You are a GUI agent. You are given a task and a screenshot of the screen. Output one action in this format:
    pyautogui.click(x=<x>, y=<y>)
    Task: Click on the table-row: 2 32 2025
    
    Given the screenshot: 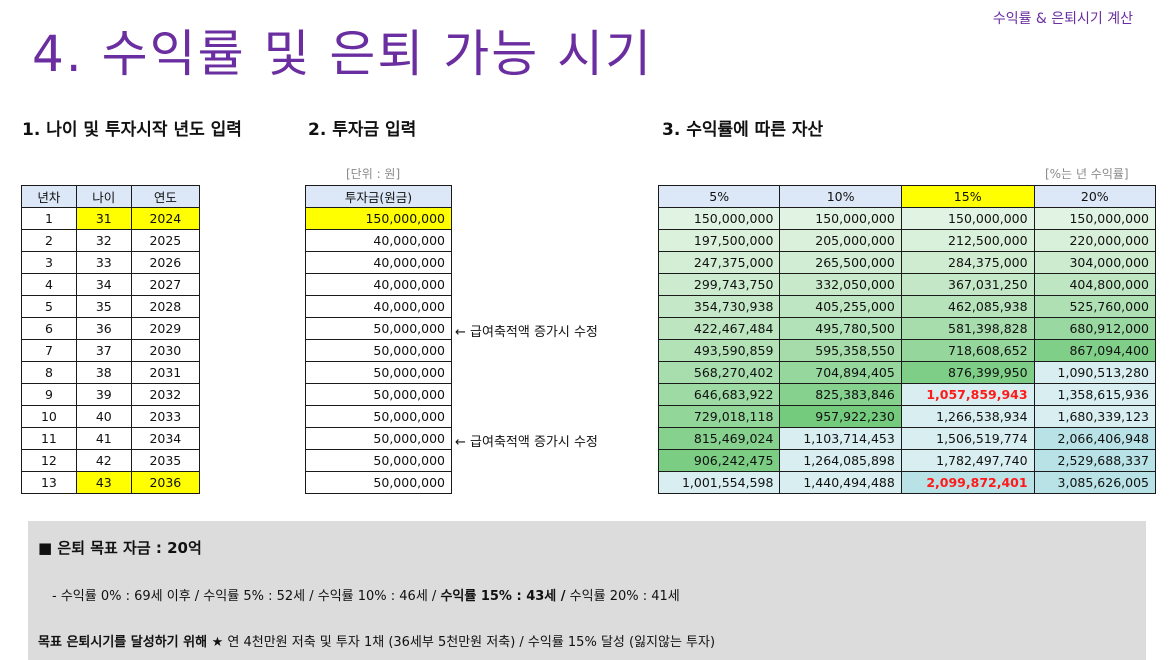 What is the action you would take?
    pyautogui.click(x=111, y=240)
    